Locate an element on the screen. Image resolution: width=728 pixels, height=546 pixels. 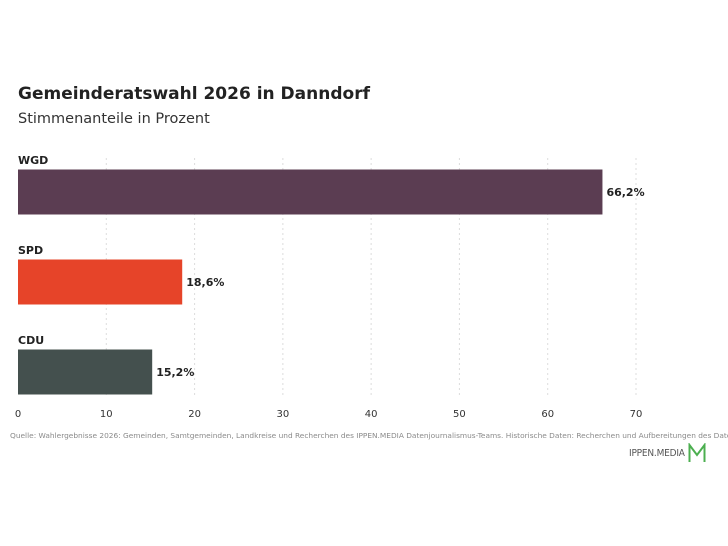
x-tick-label: 40 is located at coordinates (371, 414).